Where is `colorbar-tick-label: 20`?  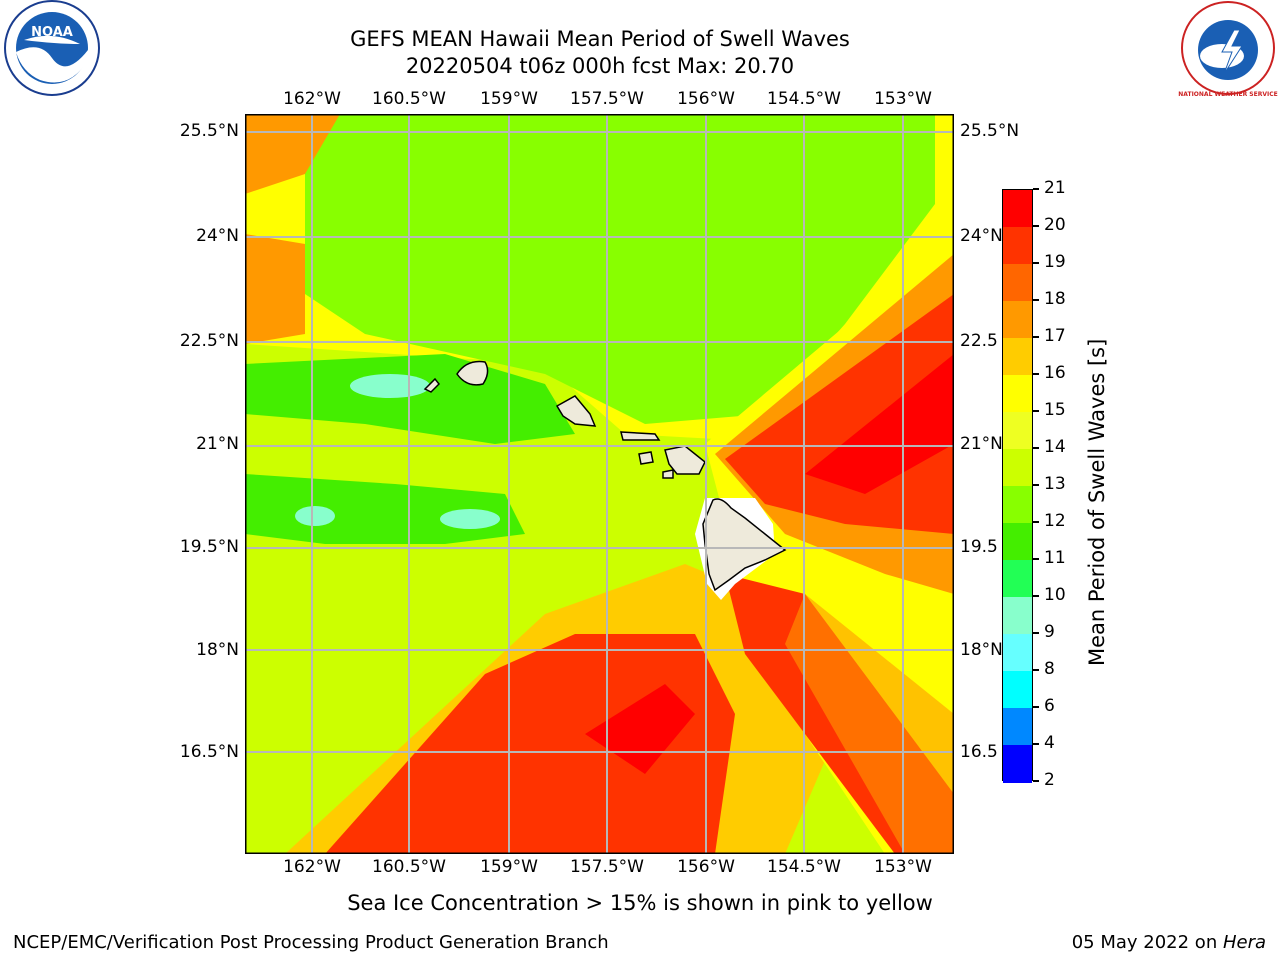 colorbar-tick-label: 20 is located at coordinates (1055, 225).